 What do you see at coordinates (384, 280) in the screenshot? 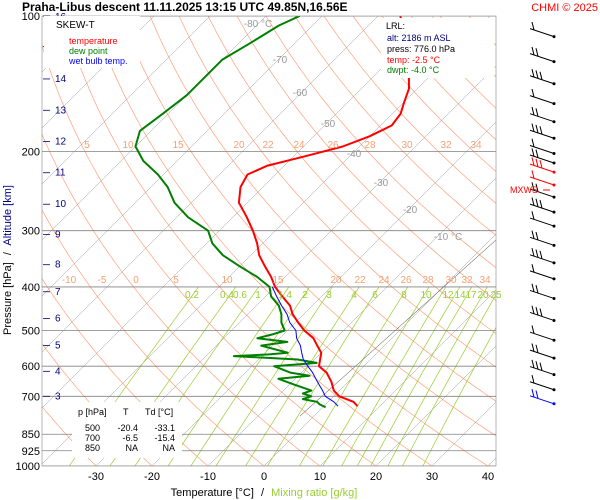
I see `theta-label-mid: 24` at bounding box center [384, 280].